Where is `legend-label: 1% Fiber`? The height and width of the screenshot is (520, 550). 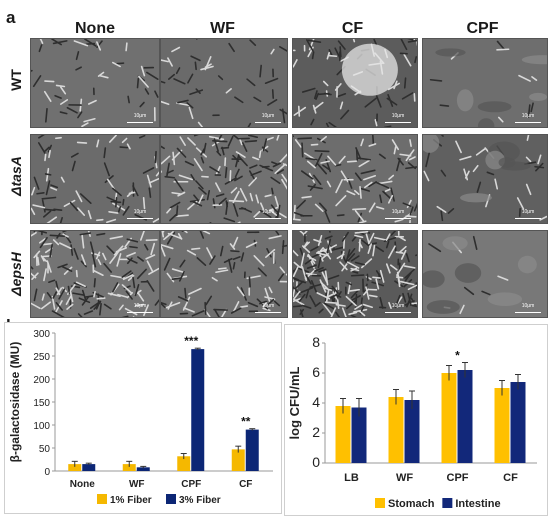
legend-label: 1% Fiber is located at coordinates (131, 500).